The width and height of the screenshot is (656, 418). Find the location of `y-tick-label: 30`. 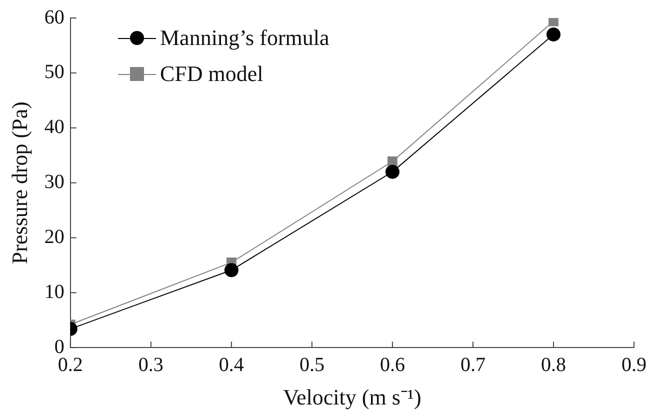

y-tick-label: 30 is located at coordinates (54, 182).